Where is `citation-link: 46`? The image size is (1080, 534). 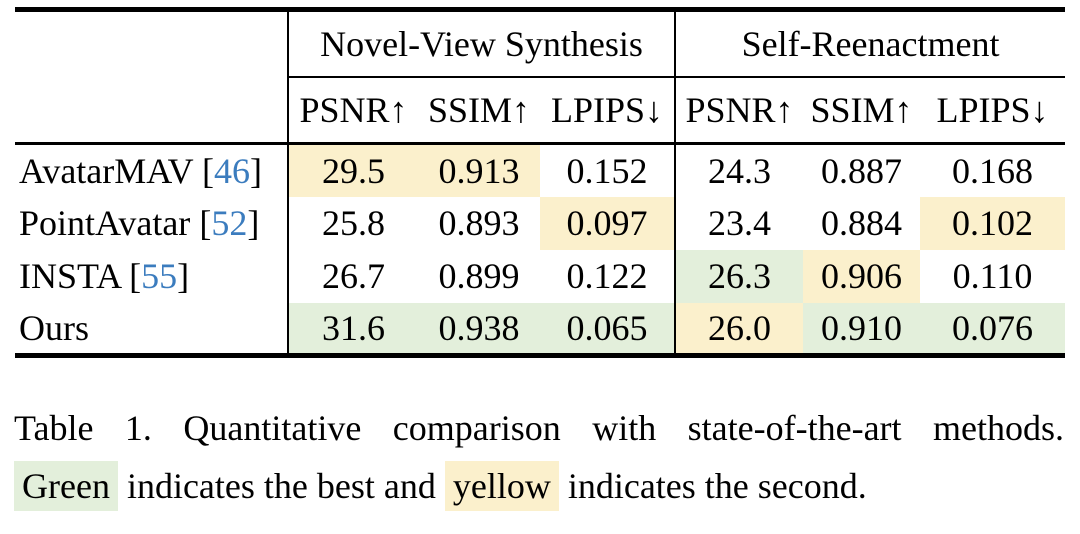 citation-link: 46 is located at coordinates (232, 170).